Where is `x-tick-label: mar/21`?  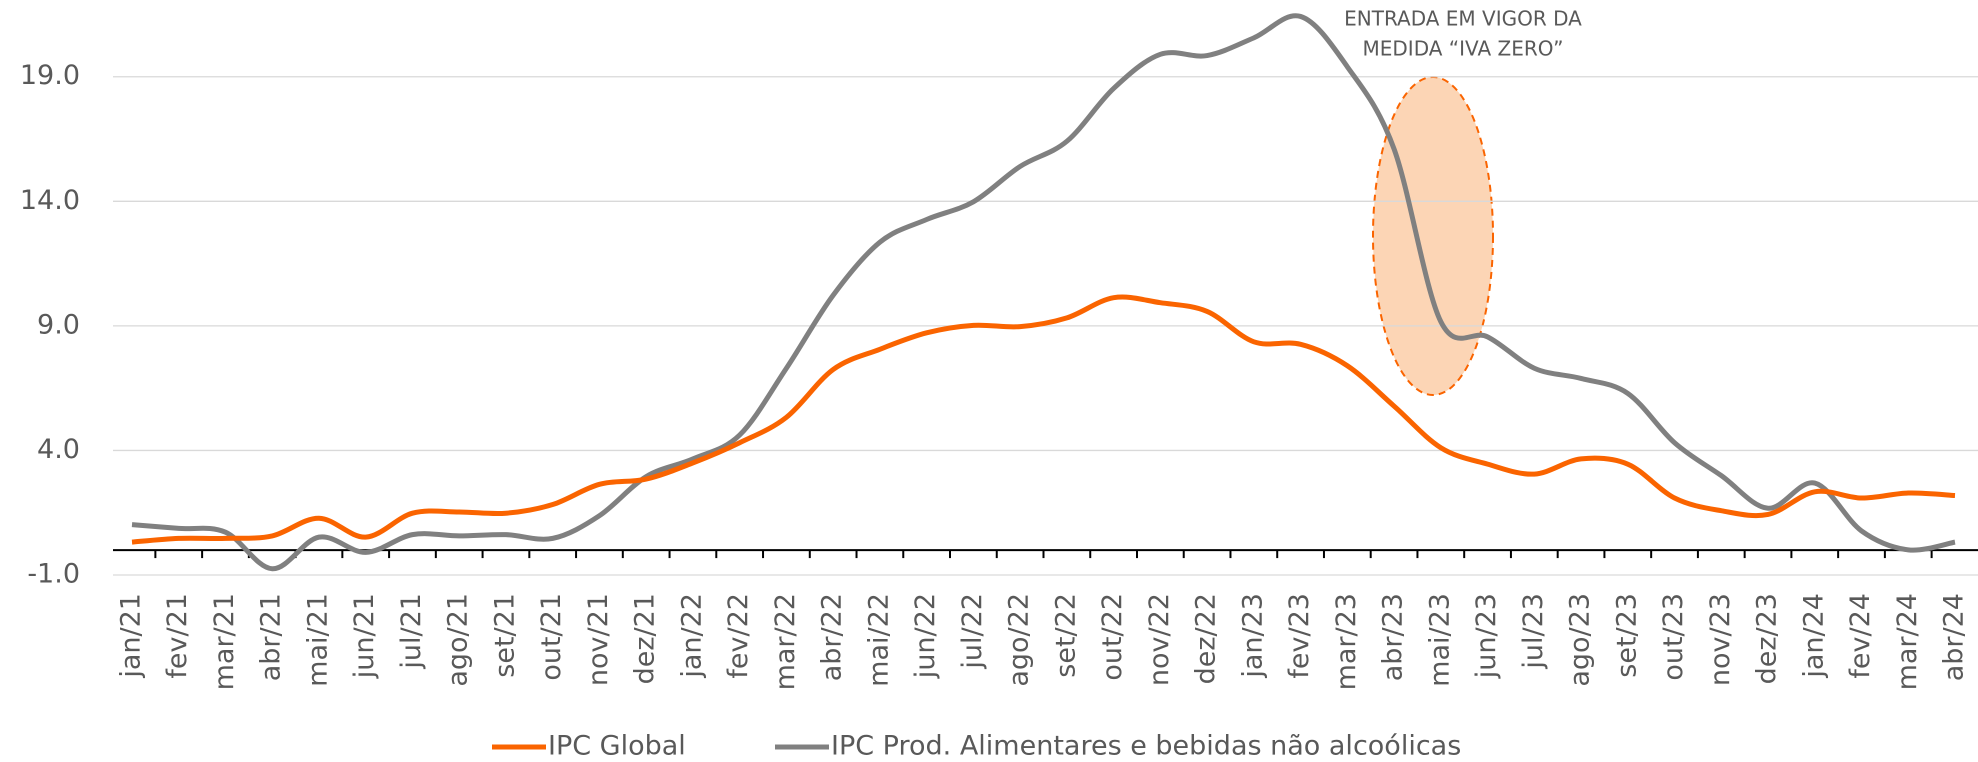
x-tick-label: mar/21 is located at coordinates (224, 641).